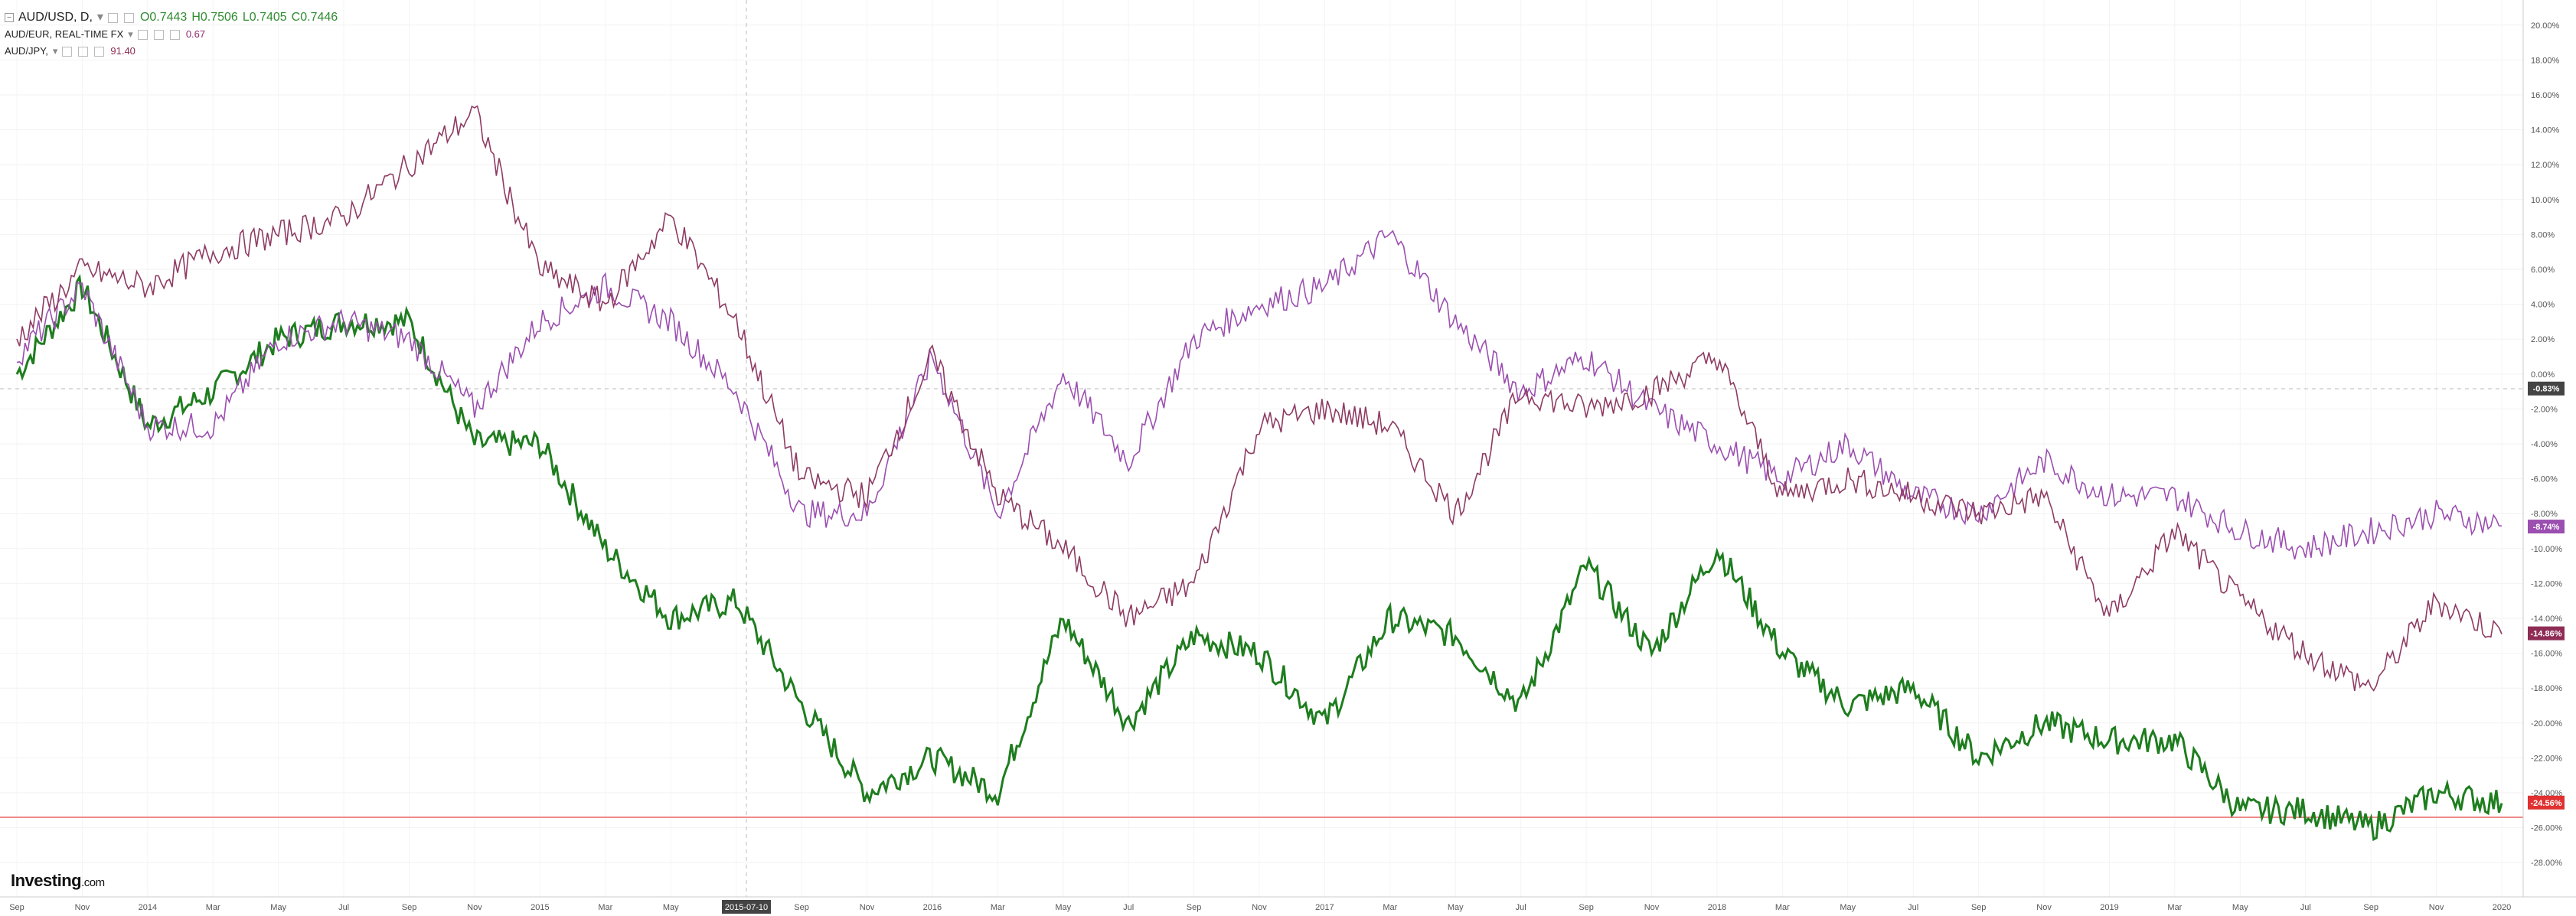 This screenshot has width=2576, height=916. What do you see at coordinates (2544, 444) in the screenshot?
I see `y-tick-label: -4.00%` at bounding box center [2544, 444].